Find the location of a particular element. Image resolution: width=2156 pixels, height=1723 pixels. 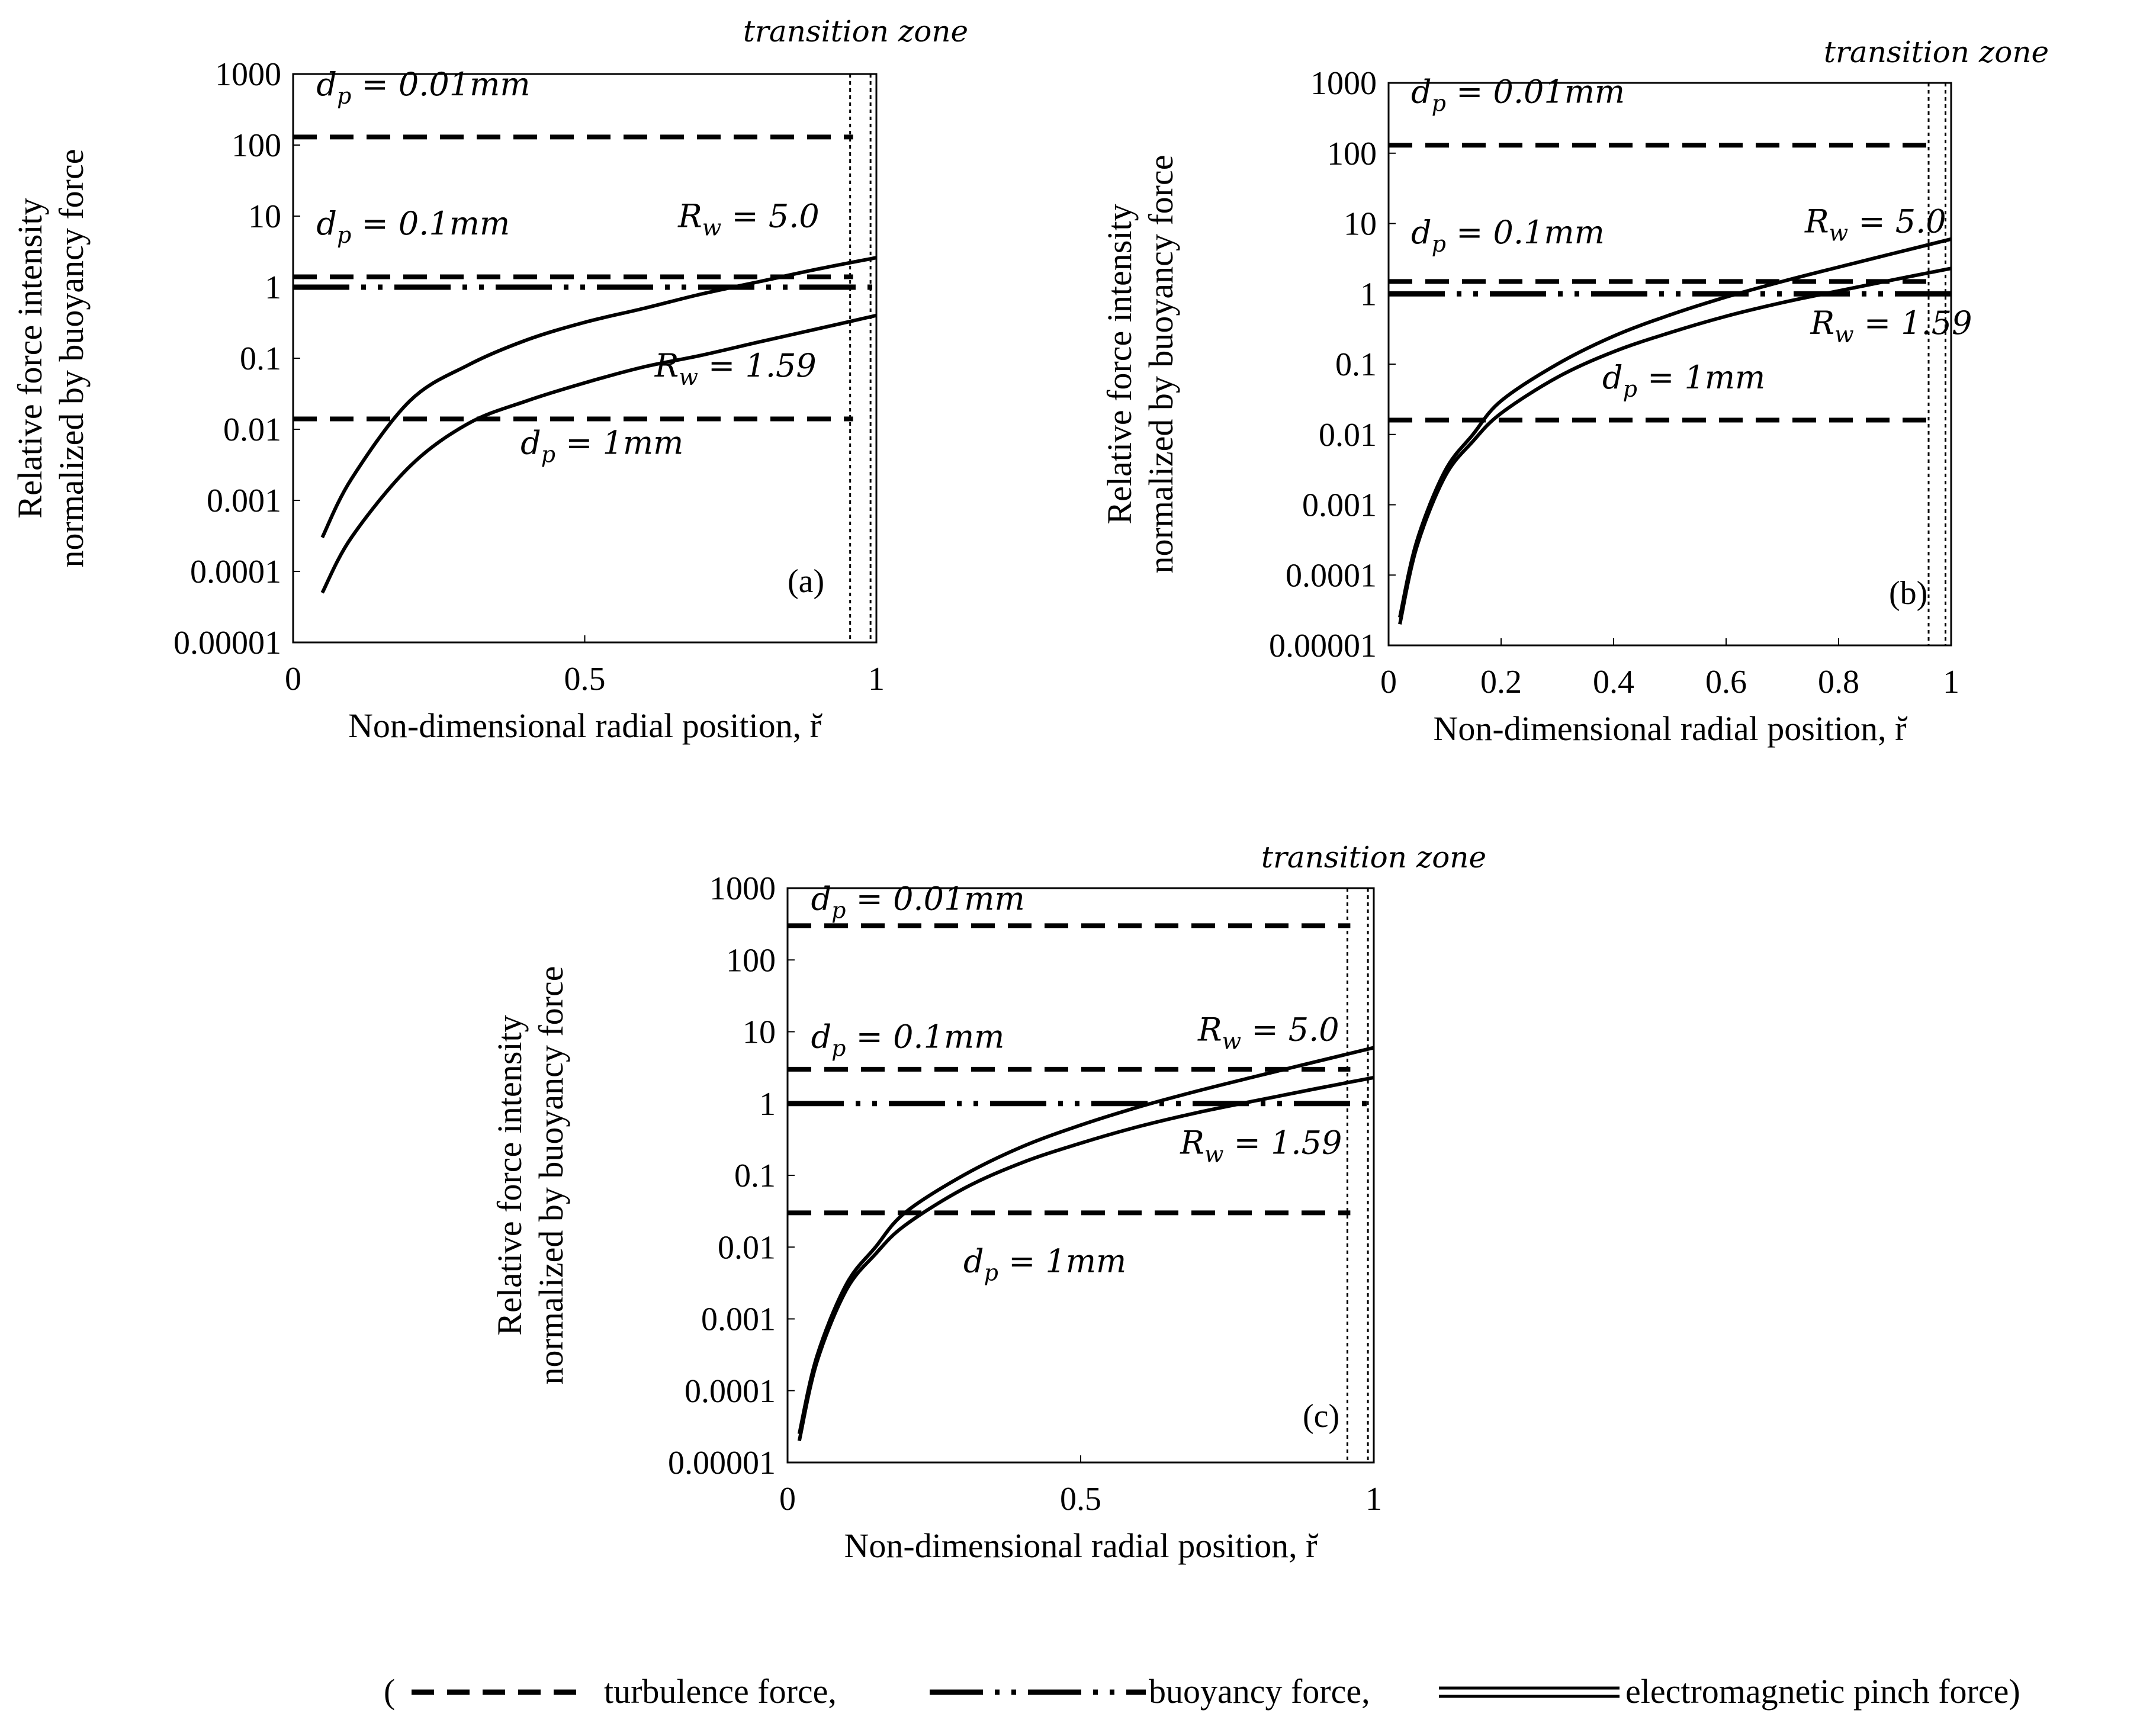

x-tick-label: 0.8 is located at coordinates (1838, 682).